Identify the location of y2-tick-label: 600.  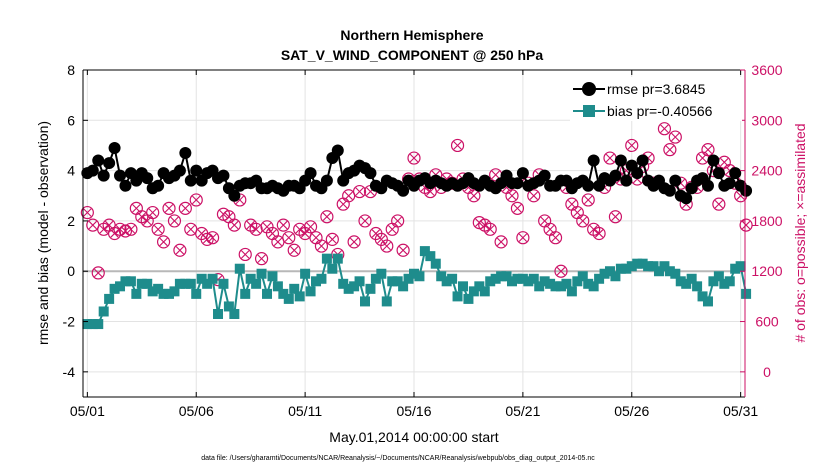
(767, 322).